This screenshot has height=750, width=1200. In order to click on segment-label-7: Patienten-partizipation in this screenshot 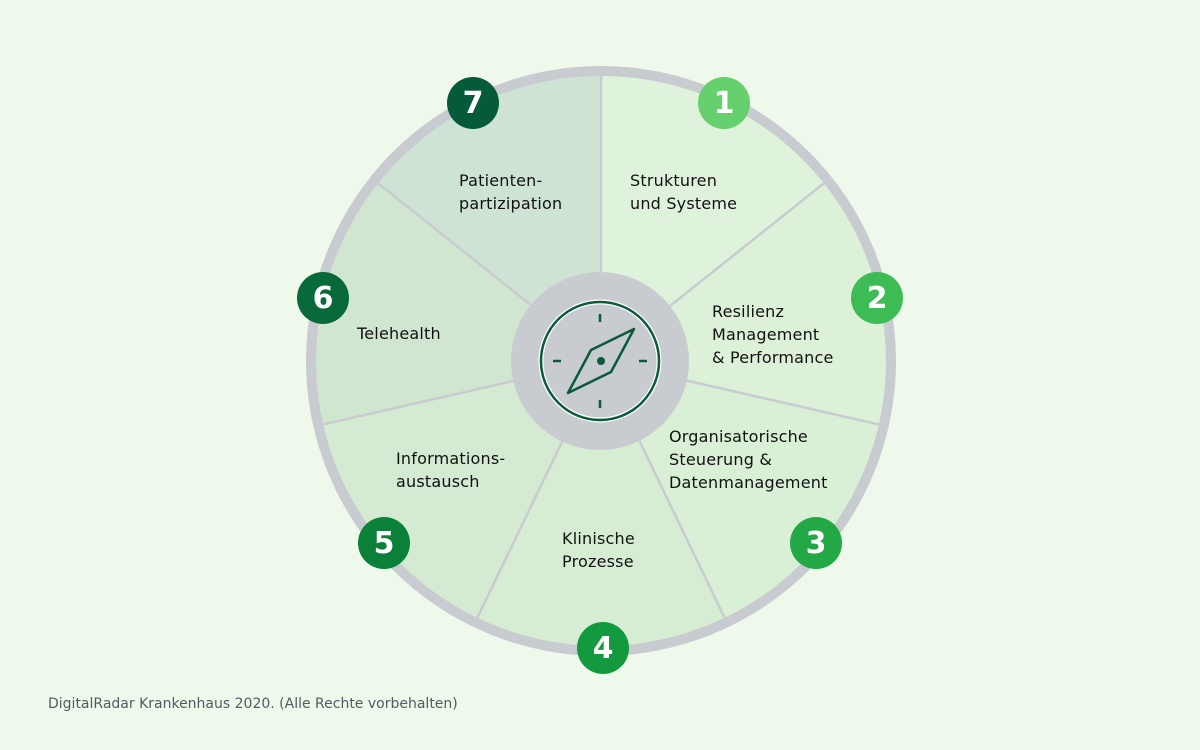, I will do `click(510, 192)`.